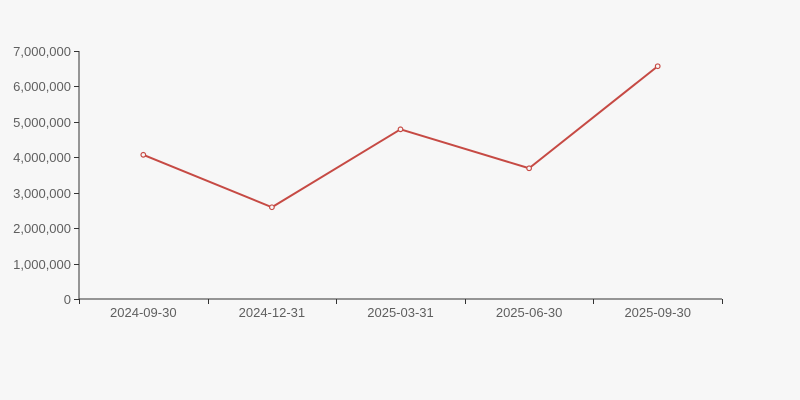 The image size is (800, 400). I want to click on y-tick-label: 4,000,000, so click(42, 157).